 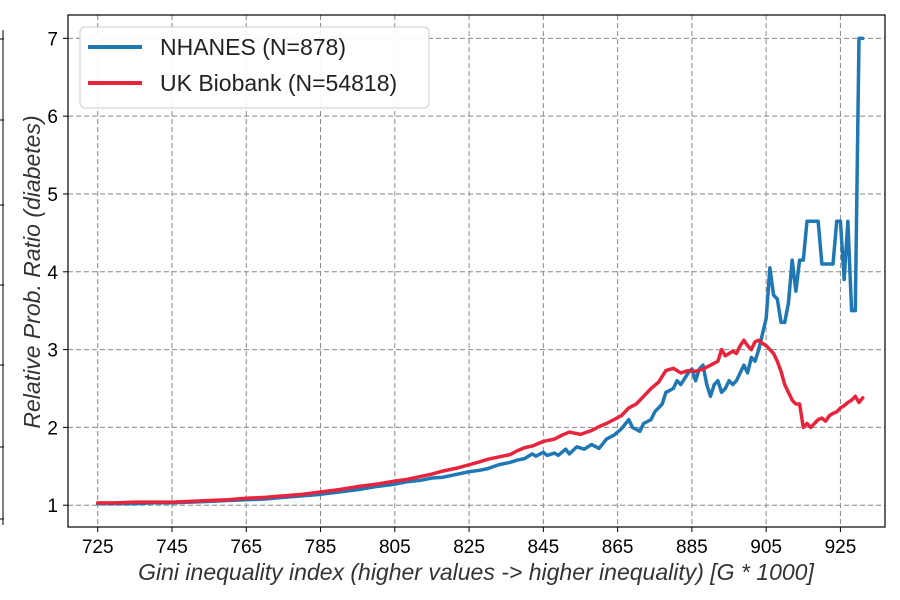 I want to click on y-axis: 1 2 3 4 5 6 7, so click(x=57, y=273).